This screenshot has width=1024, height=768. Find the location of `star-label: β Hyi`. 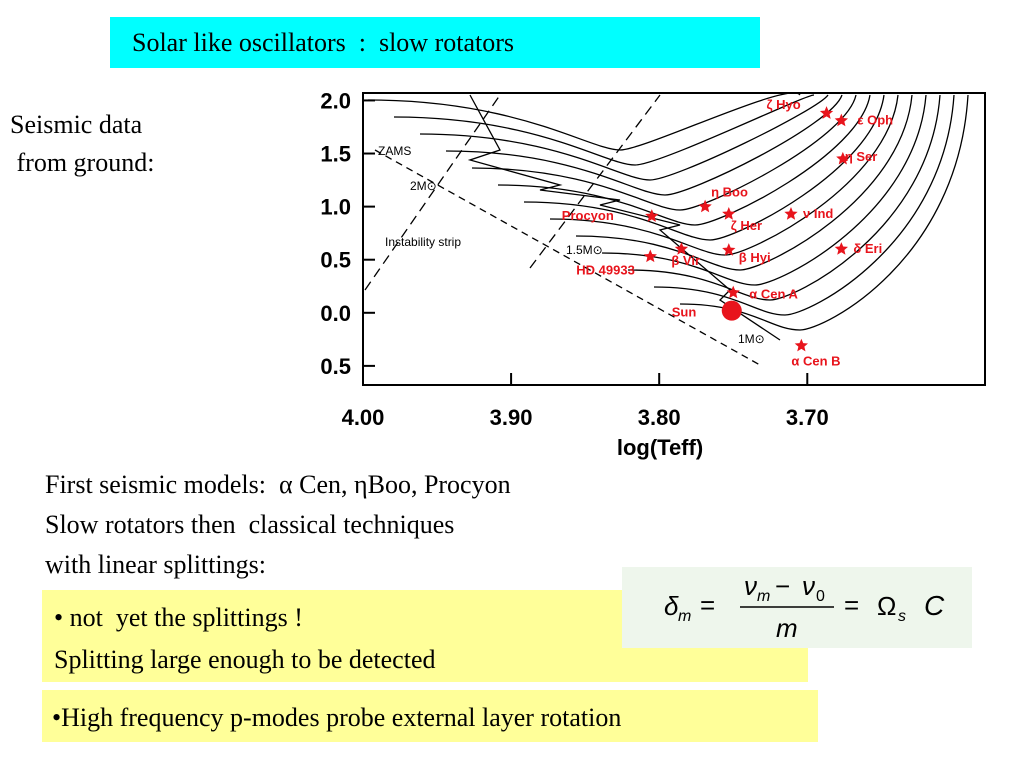

star-label: β Hyi is located at coordinates (755, 257).